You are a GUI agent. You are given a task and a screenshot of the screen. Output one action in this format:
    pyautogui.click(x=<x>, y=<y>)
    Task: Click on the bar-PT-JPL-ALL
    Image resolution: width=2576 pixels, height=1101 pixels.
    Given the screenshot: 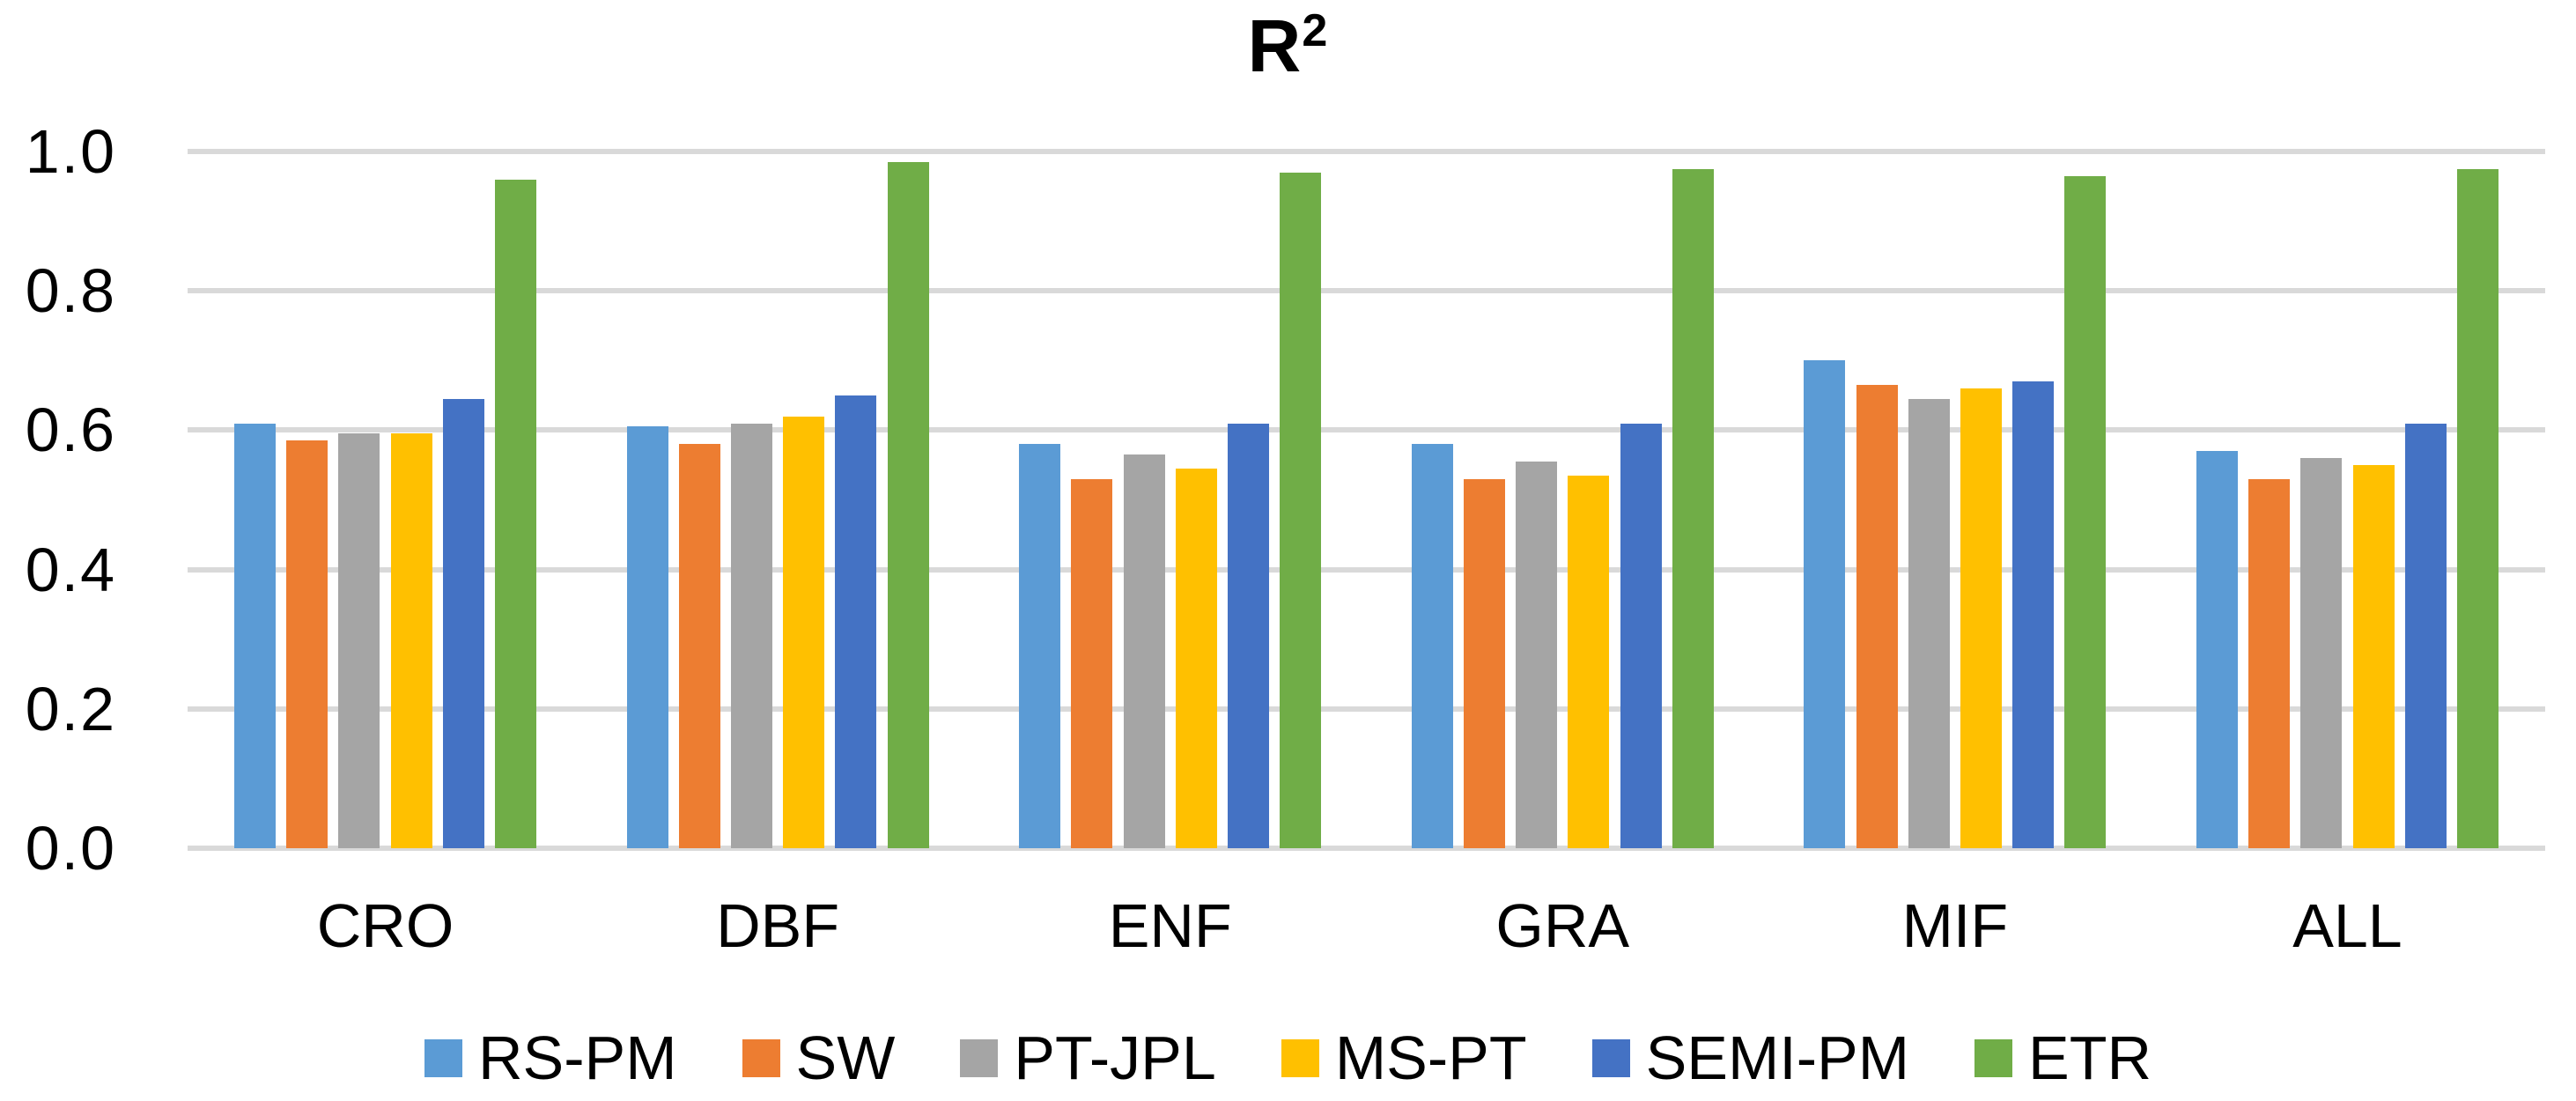 What is the action you would take?
    pyautogui.click(x=2321, y=653)
    